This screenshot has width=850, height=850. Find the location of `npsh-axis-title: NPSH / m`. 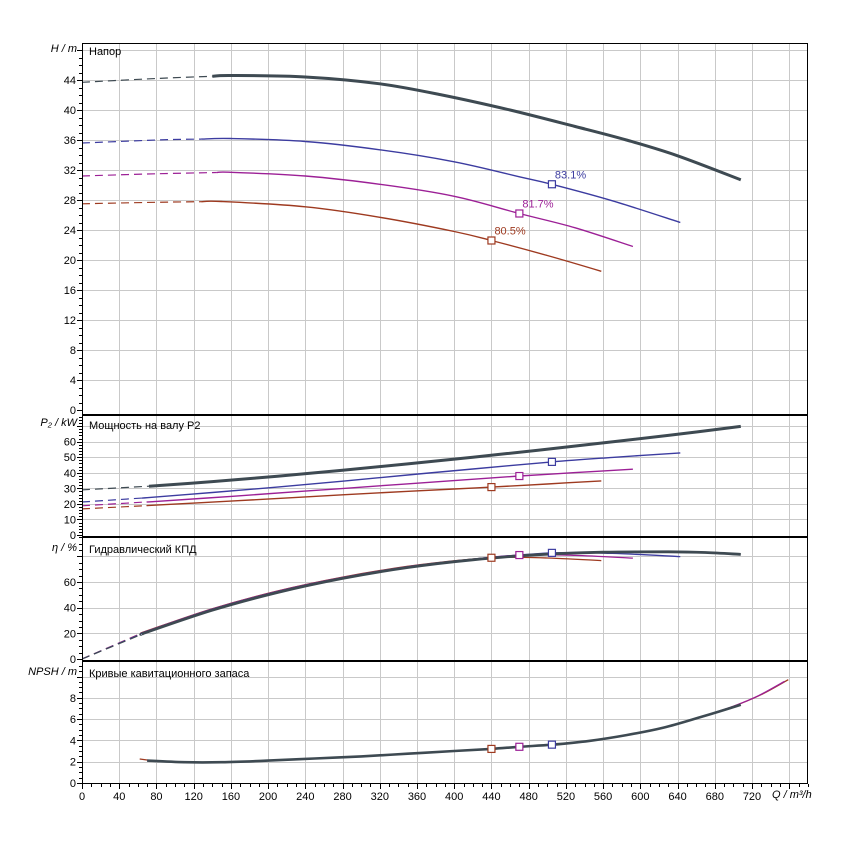

npsh-axis-title: NPSH / m is located at coordinates (52, 672).